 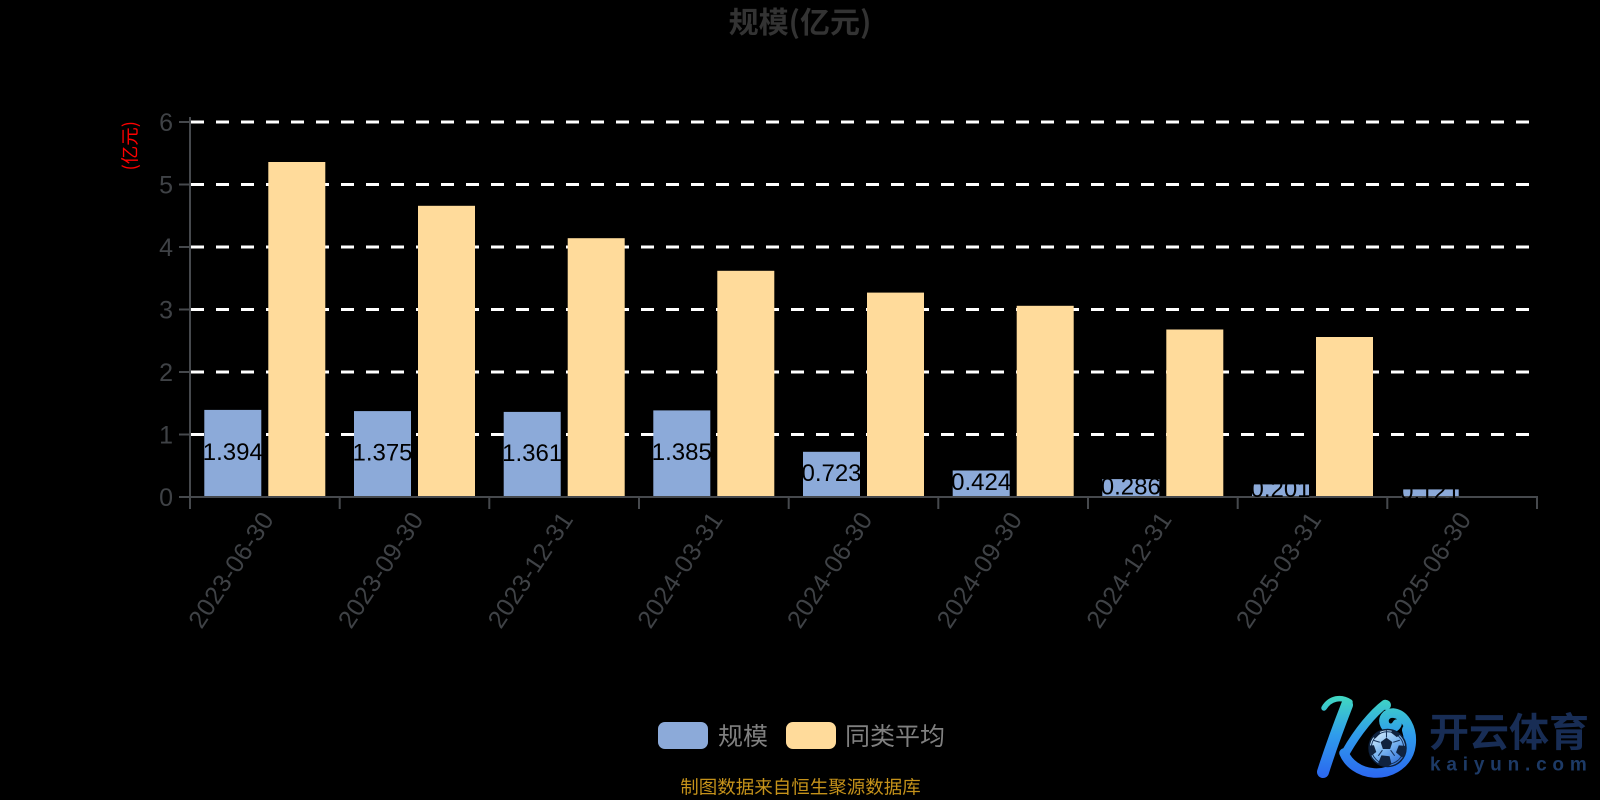 What do you see at coordinates (1280, 489) in the screenshot?
I see `svg-text: 0.201` at bounding box center [1280, 489].